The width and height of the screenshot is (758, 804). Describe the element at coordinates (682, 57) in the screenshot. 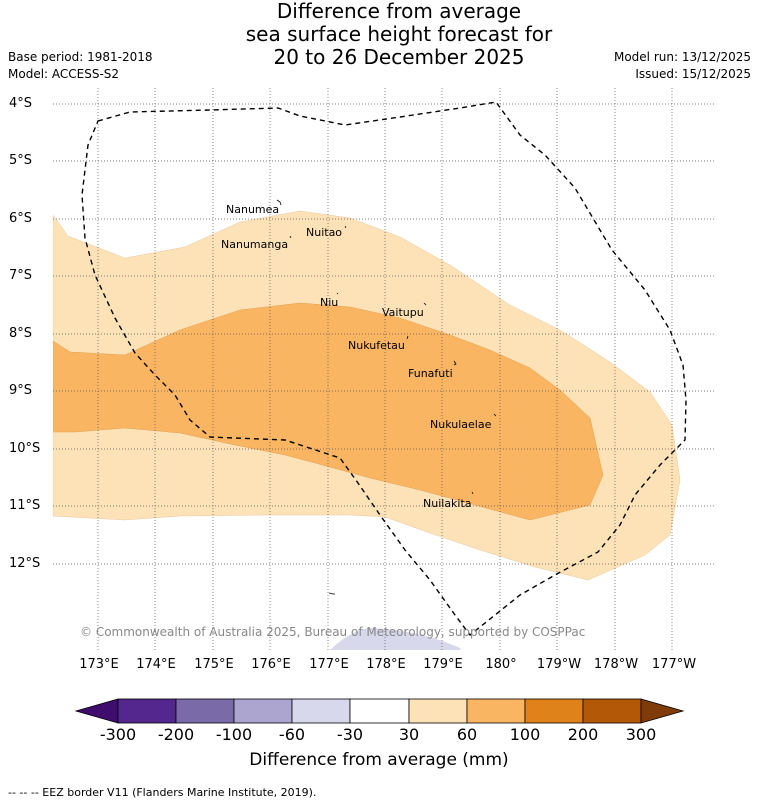

I see `model-run: Model run: 13/12/2025` at that location.